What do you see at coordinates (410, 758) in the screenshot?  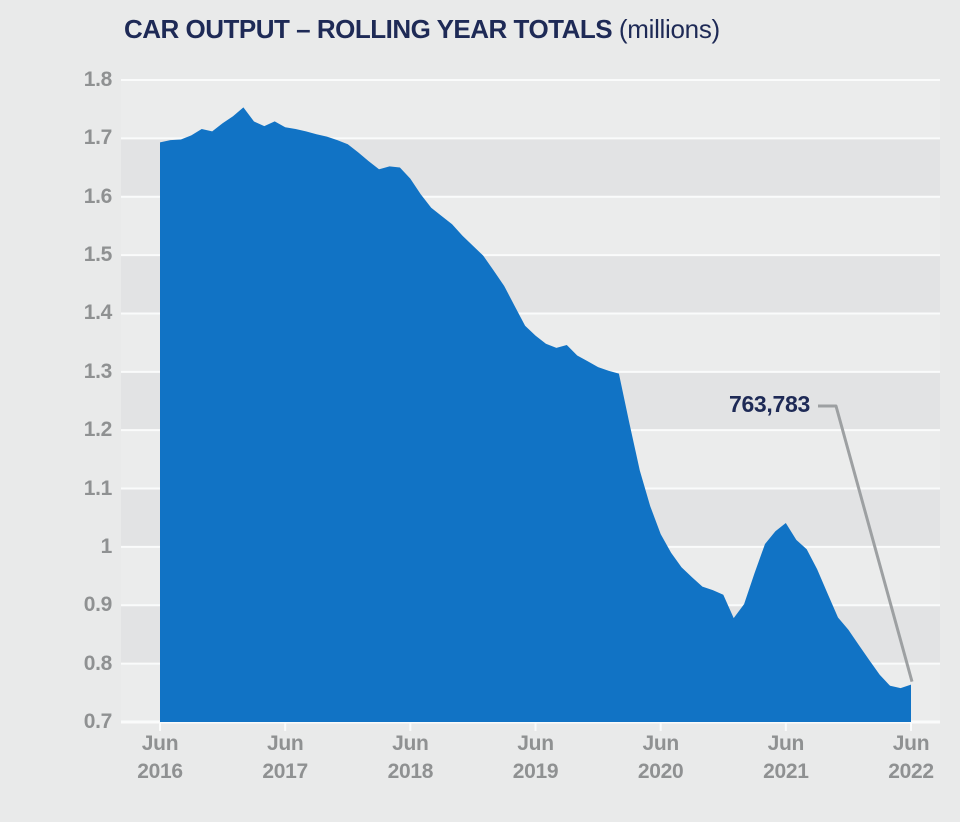 I see `x-tick-label: Jun 2018` at bounding box center [410, 758].